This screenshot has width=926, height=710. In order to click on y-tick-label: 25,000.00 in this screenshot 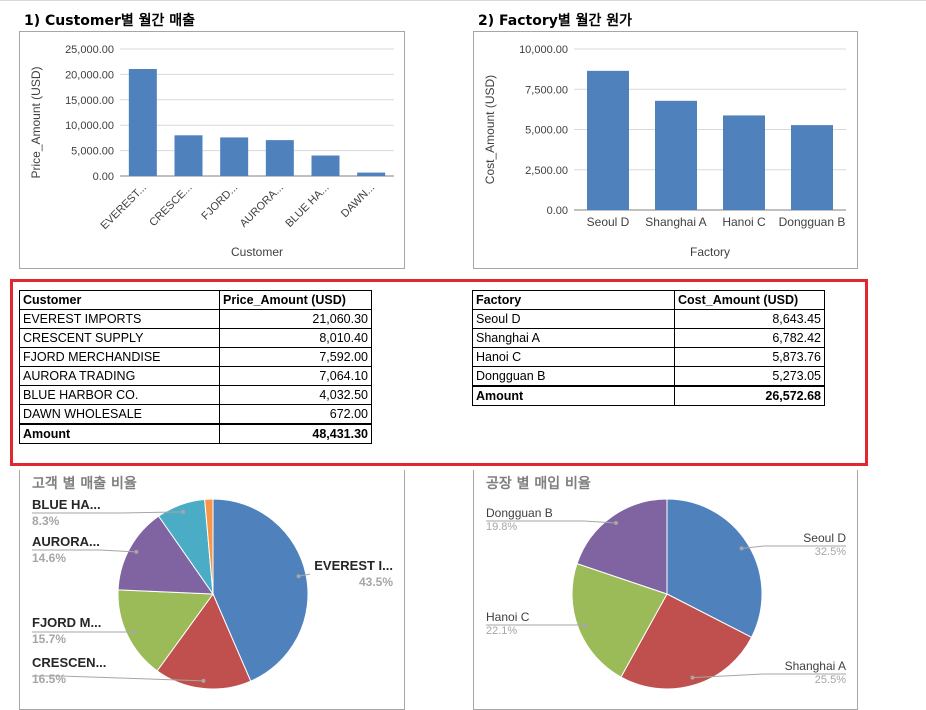, I will do `click(89, 50)`.